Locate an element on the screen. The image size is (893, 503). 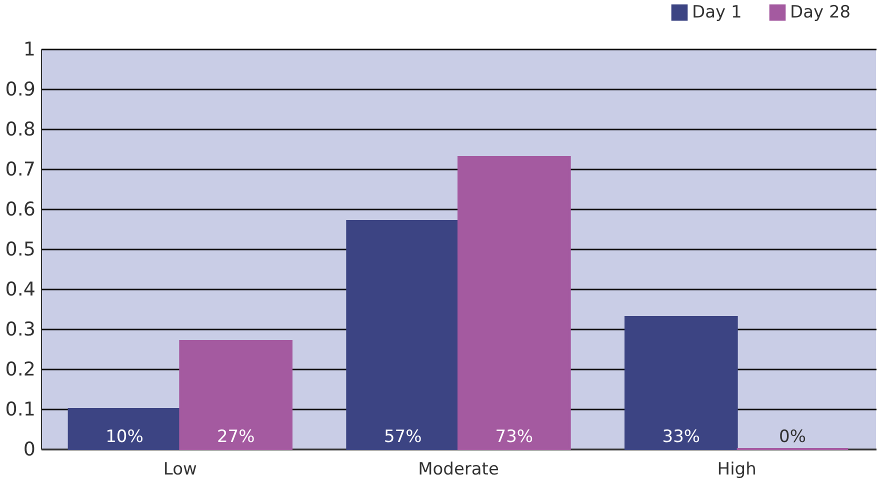
y-tick-label: 0.8 is located at coordinates (20, 129).